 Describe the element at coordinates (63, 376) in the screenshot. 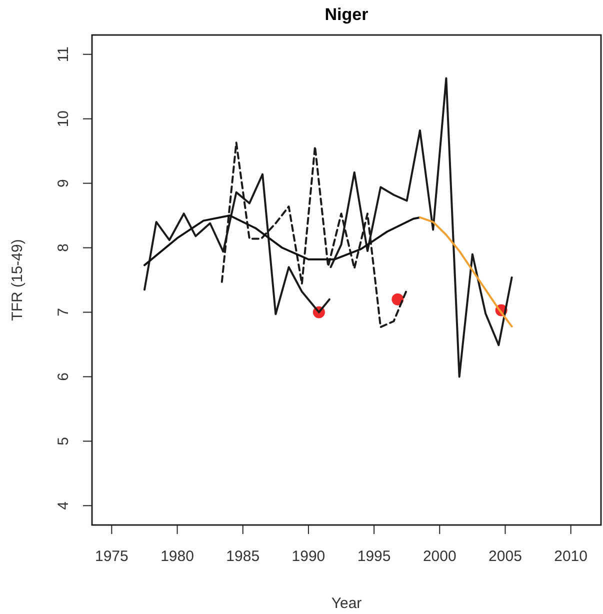

I see `y-tick-label: 6` at that location.